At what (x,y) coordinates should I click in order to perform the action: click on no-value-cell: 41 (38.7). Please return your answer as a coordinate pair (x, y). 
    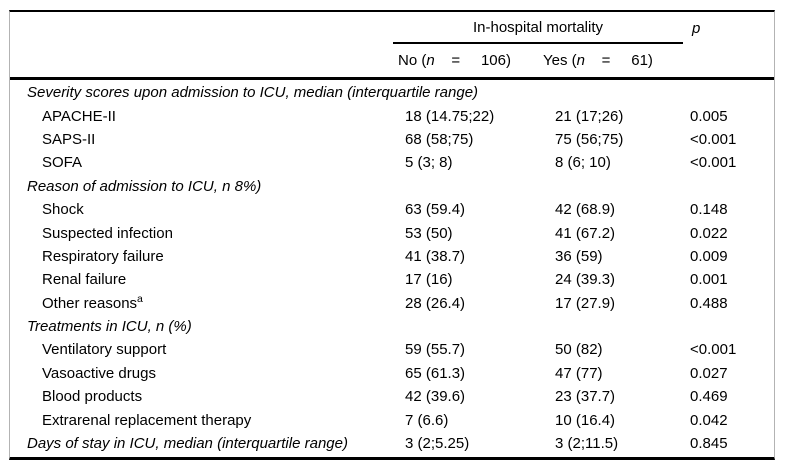
    Looking at the image, I should click on (435, 256).